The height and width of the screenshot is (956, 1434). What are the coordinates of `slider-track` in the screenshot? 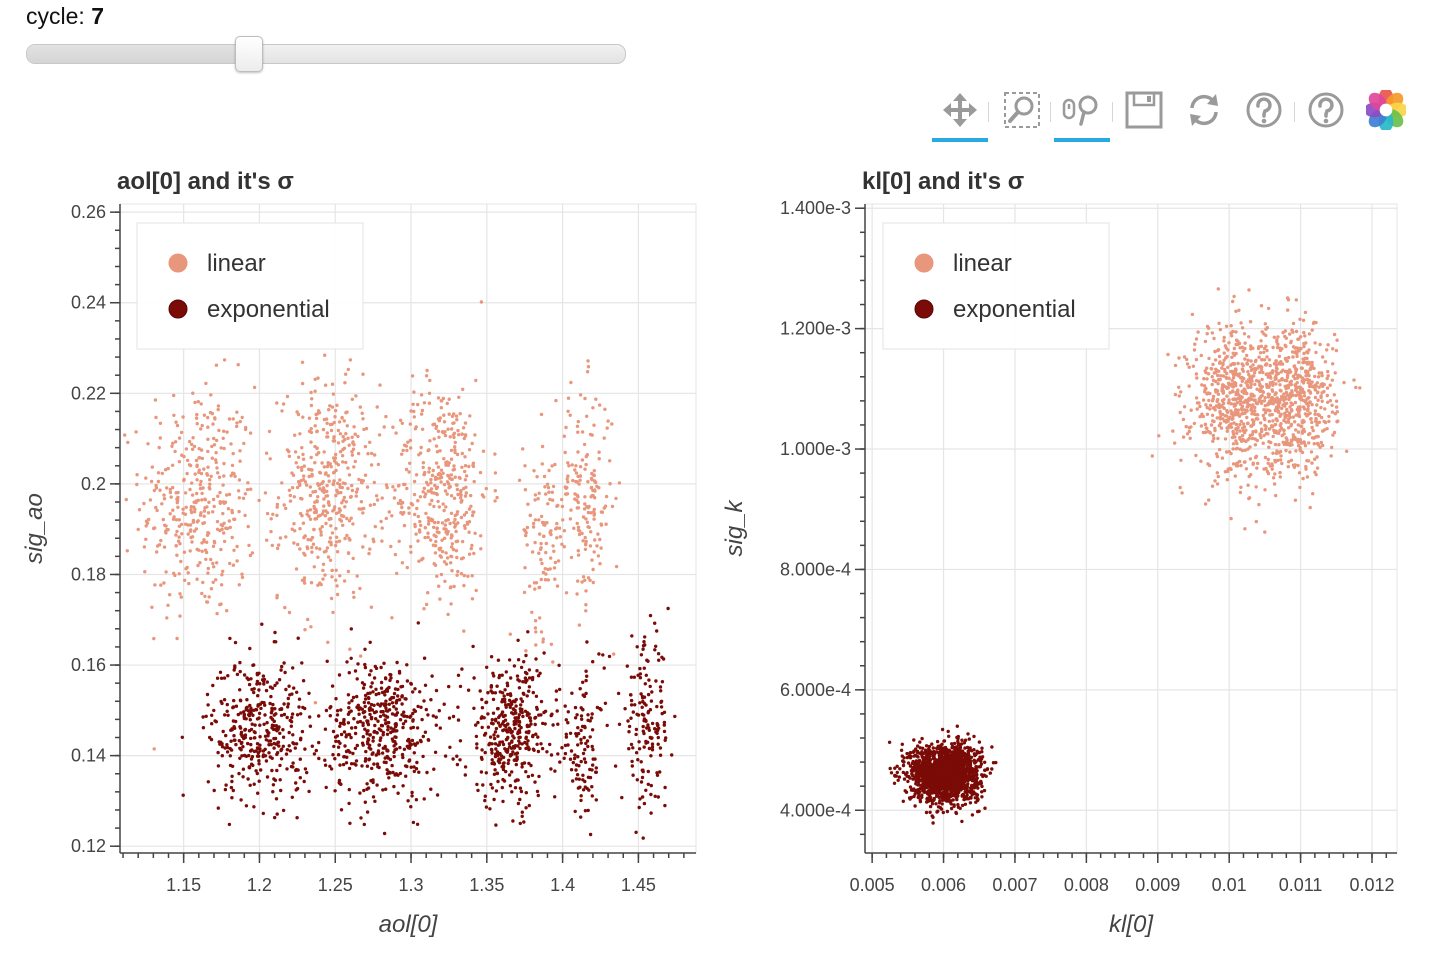 It's located at (326, 54).